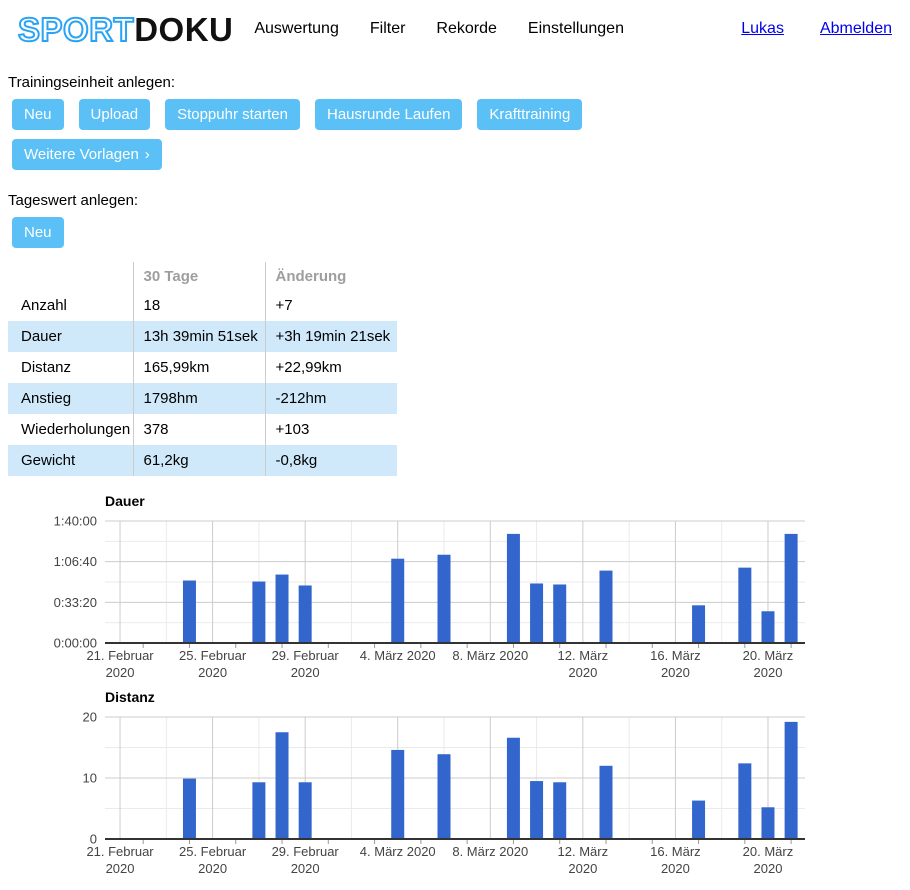  What do you see at coordinates (444, 796) in the screenshot?
I see `bar-distanz-6-maerz-2020` at bounding box center [444, 796].